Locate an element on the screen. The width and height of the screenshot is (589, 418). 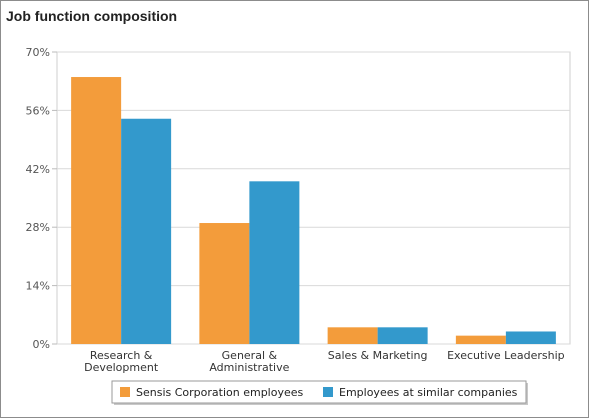
x-tick-label: Sales & Marketing is located at coordinates (378, 355).